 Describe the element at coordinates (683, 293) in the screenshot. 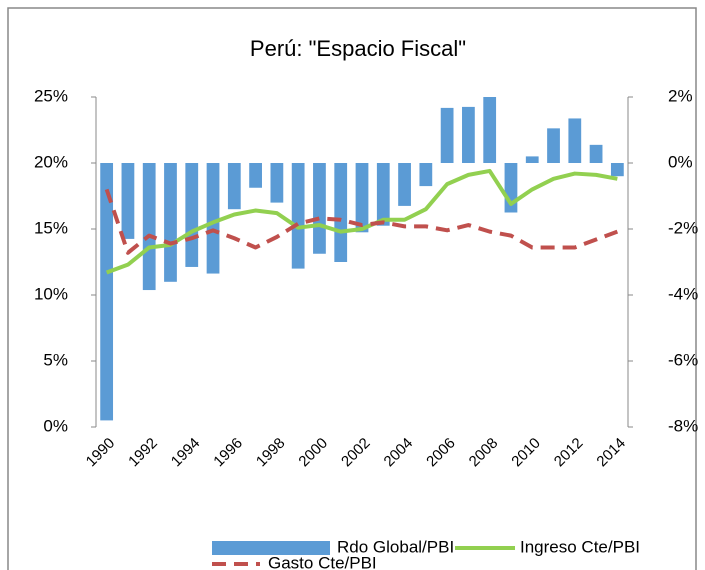

I see `y2-tick-label: -4%` at that location.